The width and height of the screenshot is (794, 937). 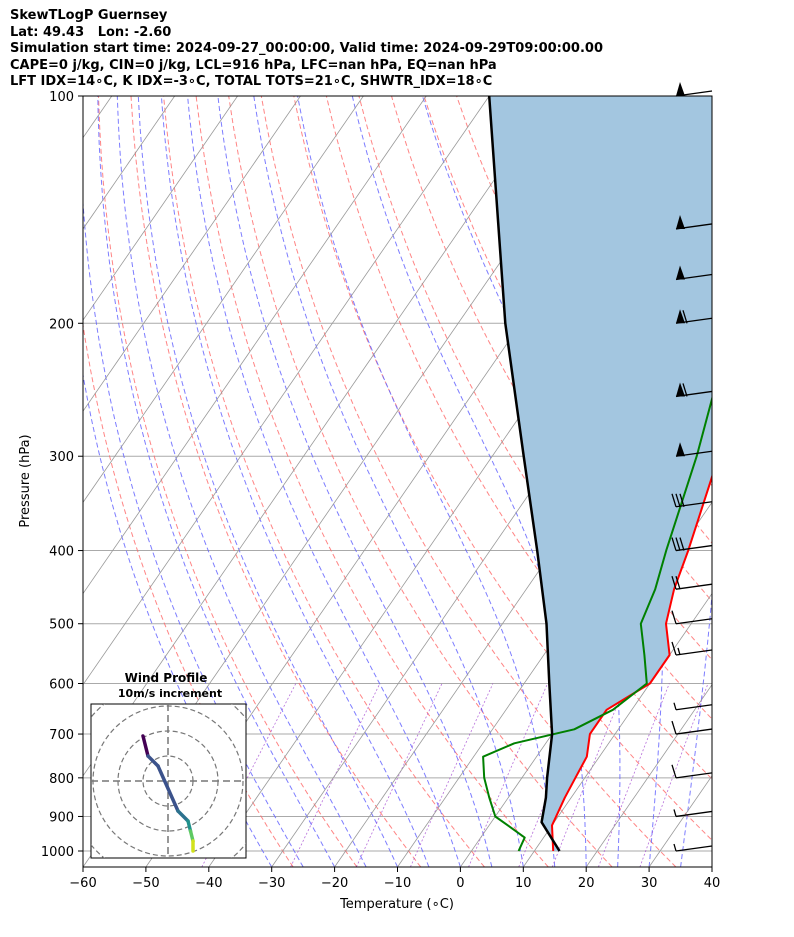 I want to click on hodograph-inset: Wind Profile 10m/s increment, so click(x=168, y=765).